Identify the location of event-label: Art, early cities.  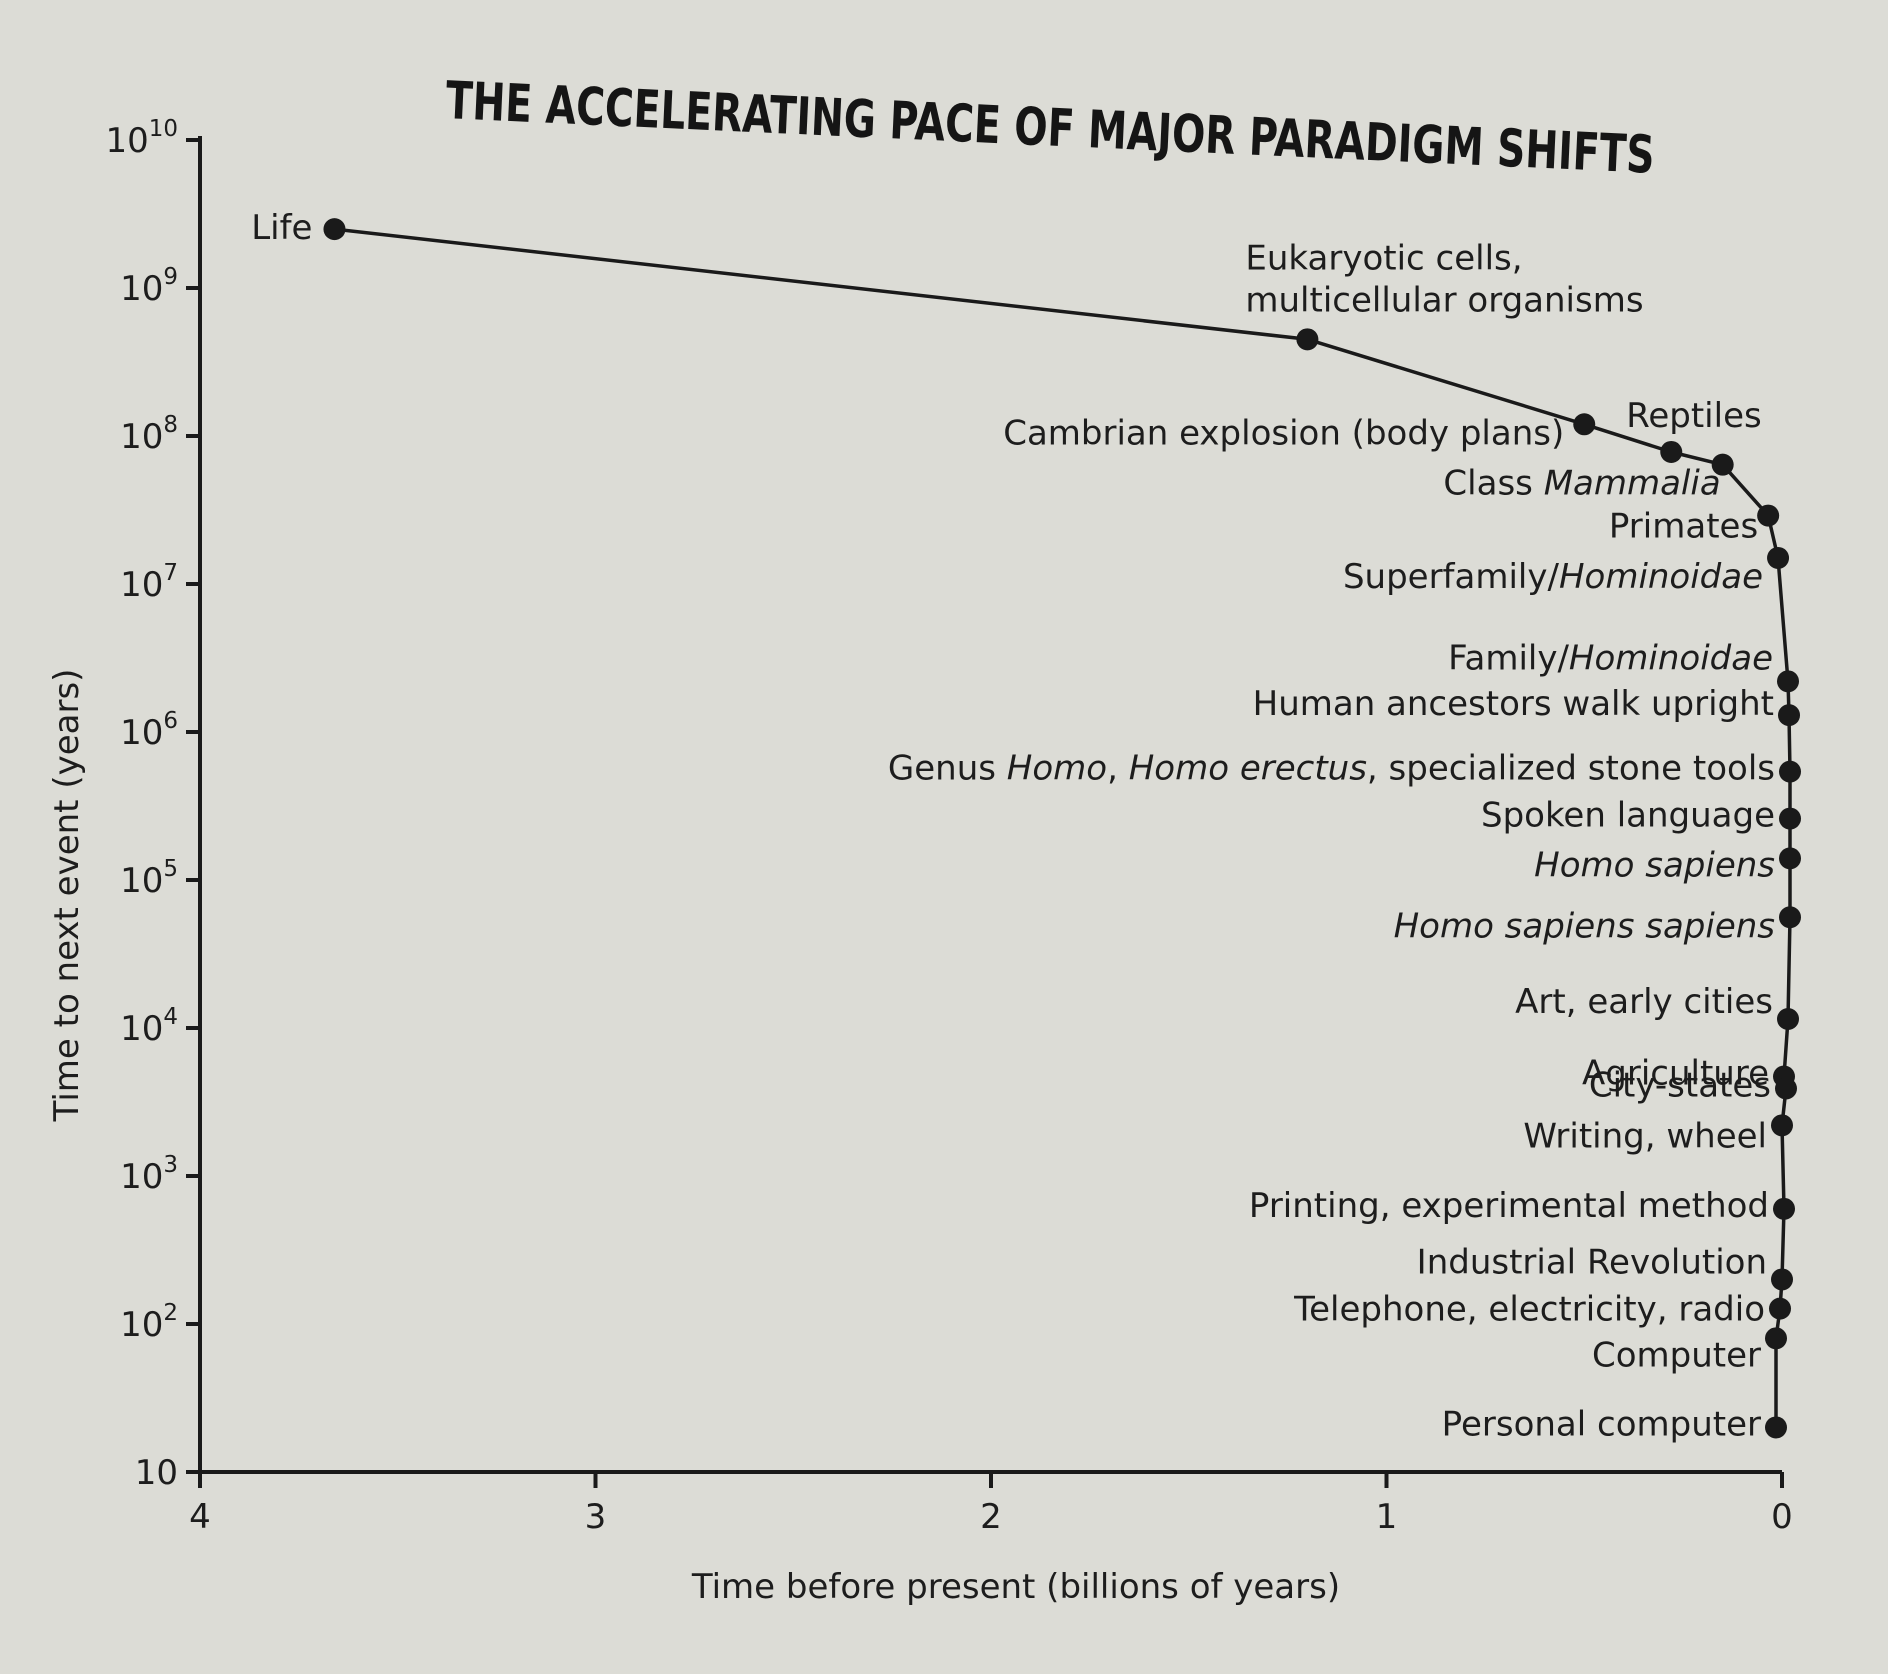
(1644, 1002).